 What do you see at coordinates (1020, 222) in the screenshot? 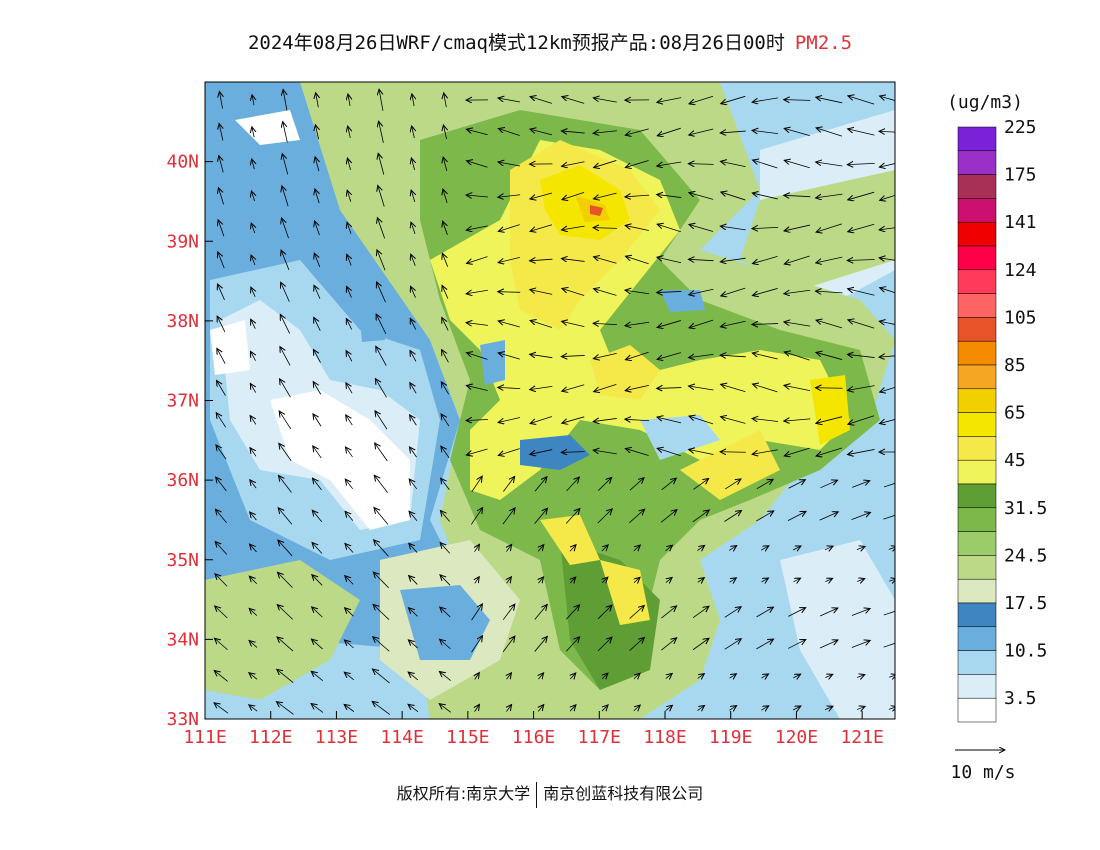
I see `legend-label: 141` at bounding box center [1020, 222].